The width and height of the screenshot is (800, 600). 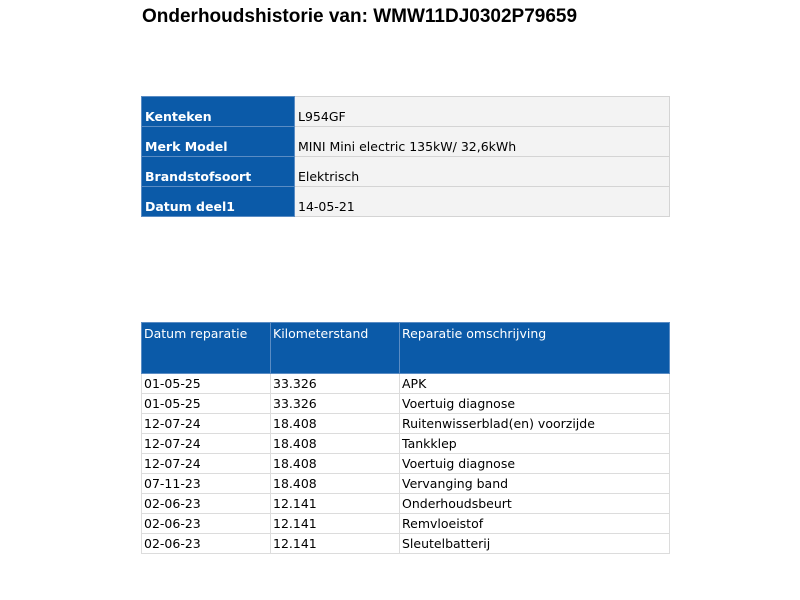 What do you see at coordinates (218, 111) in the screenshot?
I see `info-label: Kenteken` at bounding box center [218, 111].